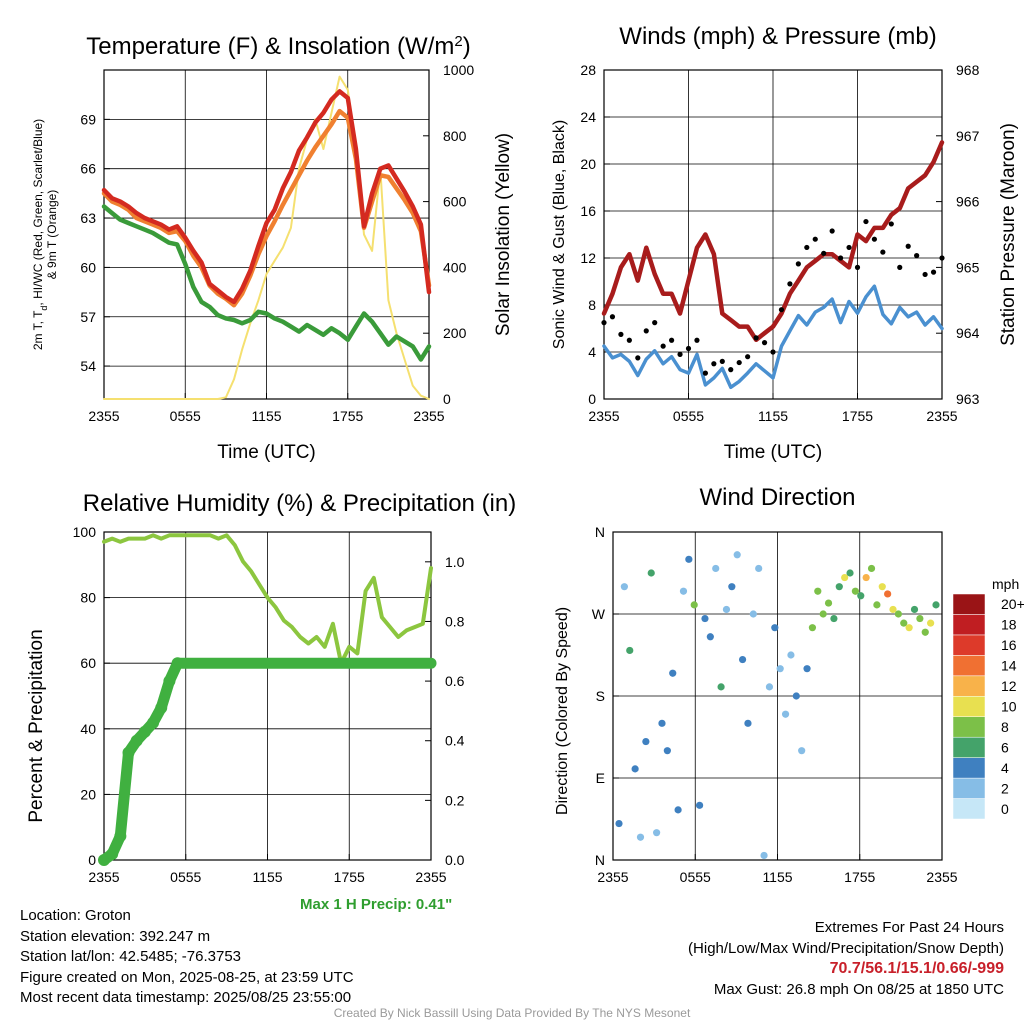  I want to click on colorbar-label: 10, so click(1009, 707).